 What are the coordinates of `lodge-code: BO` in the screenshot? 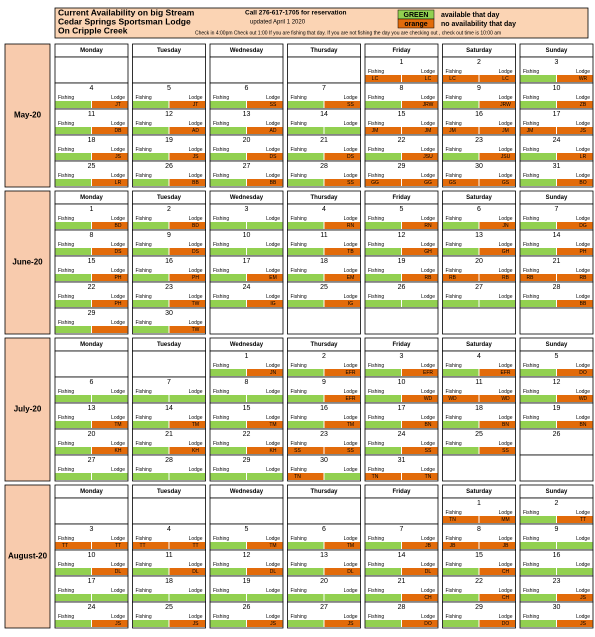 It's located at (582, 183).